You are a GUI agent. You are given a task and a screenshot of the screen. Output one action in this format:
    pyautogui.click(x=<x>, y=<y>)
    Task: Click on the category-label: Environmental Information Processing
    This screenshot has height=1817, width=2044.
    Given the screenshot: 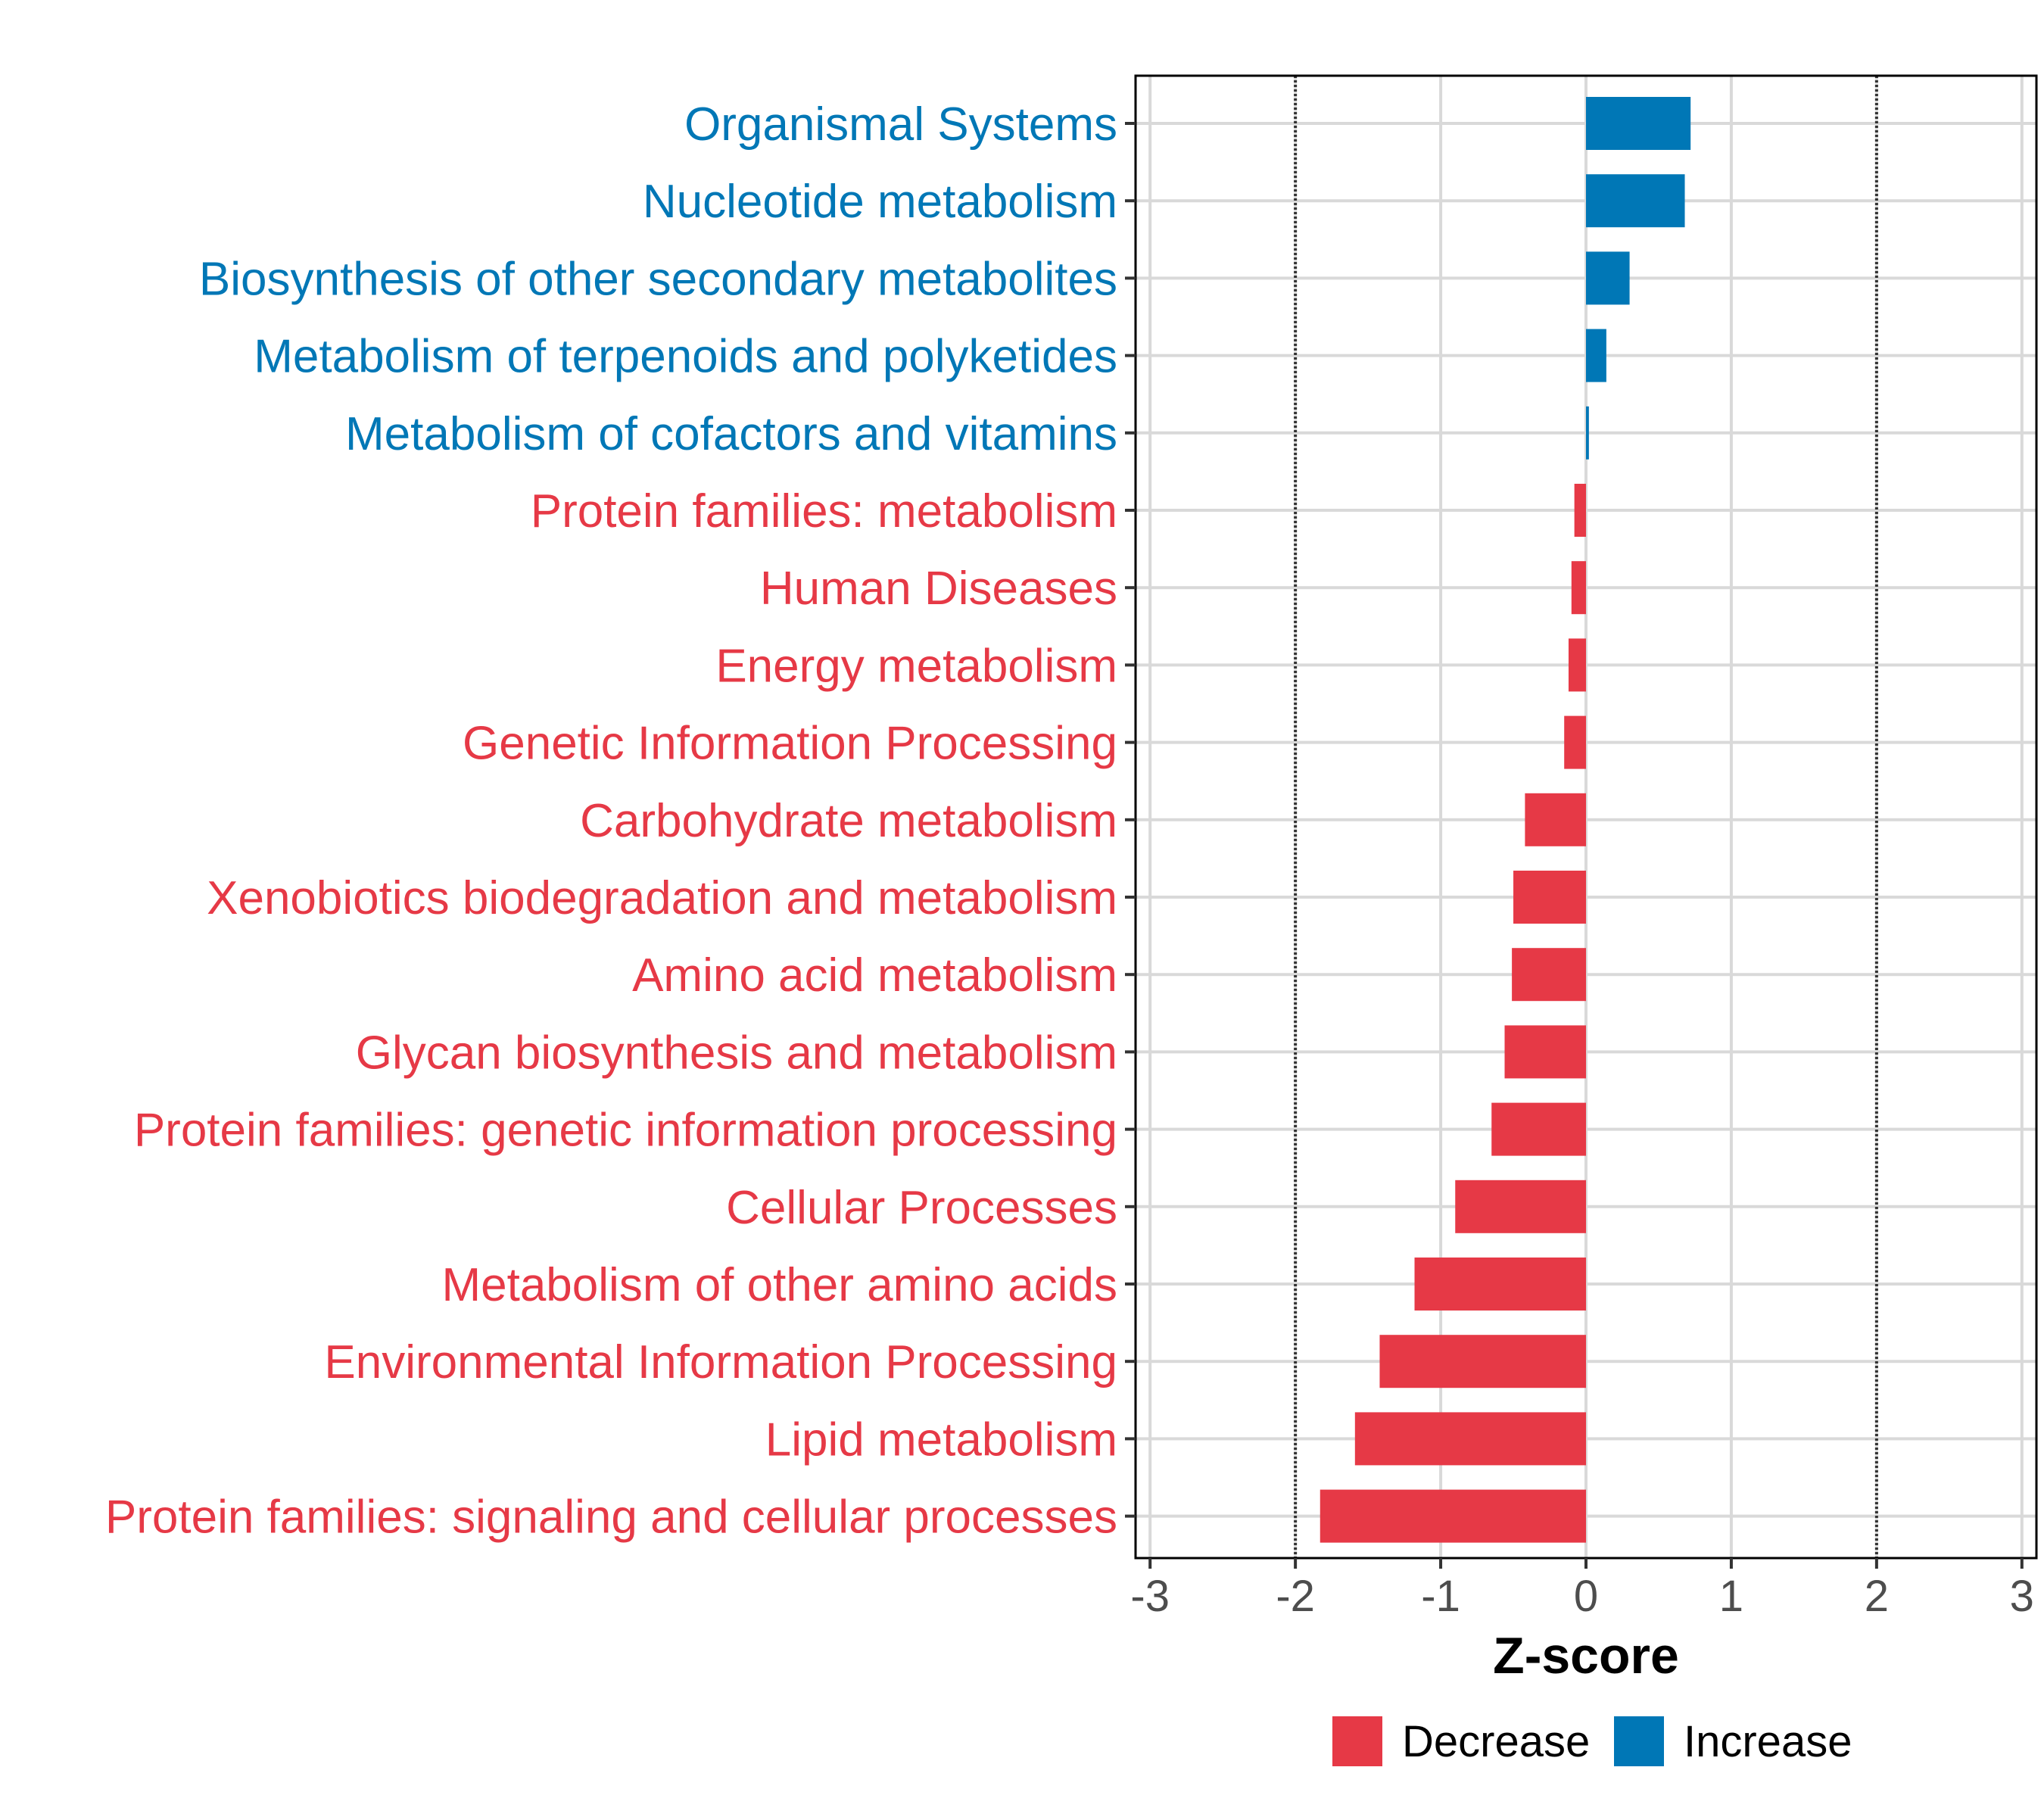 What is the action you would take?
    pyautogui.click(x=720, y=1362)
    